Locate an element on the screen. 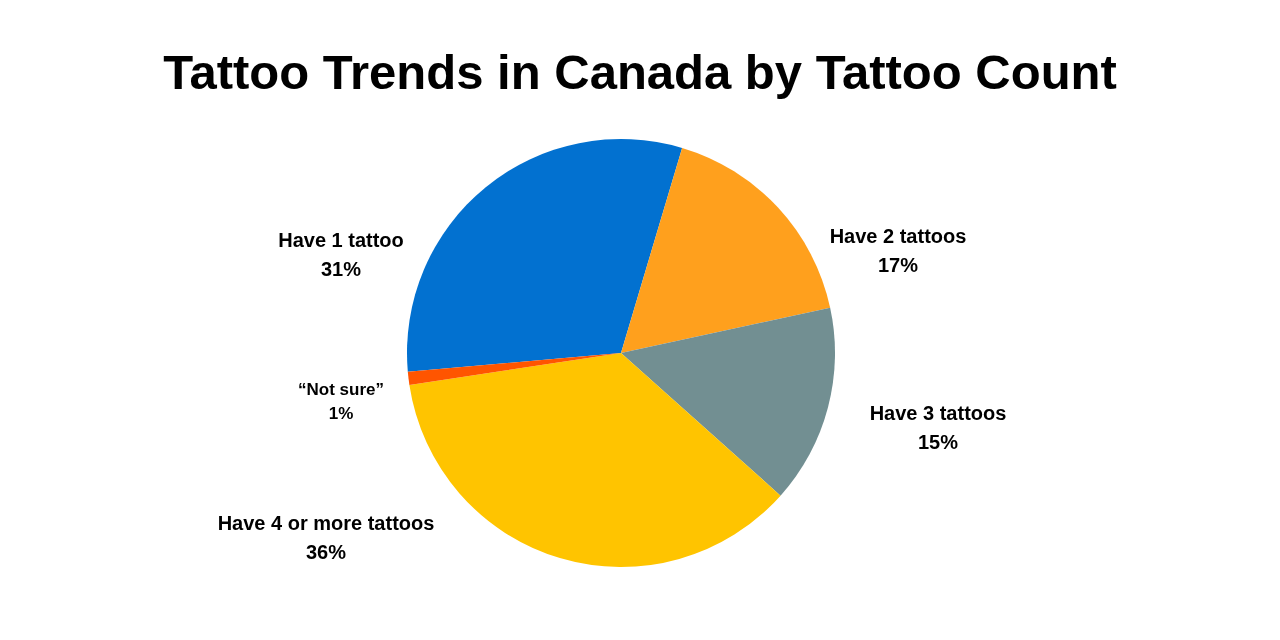 Image resolution: width=1280 pixels, height=640 pixels. slice-label: Have 3 tattoos is located at coordinates (938, 413).